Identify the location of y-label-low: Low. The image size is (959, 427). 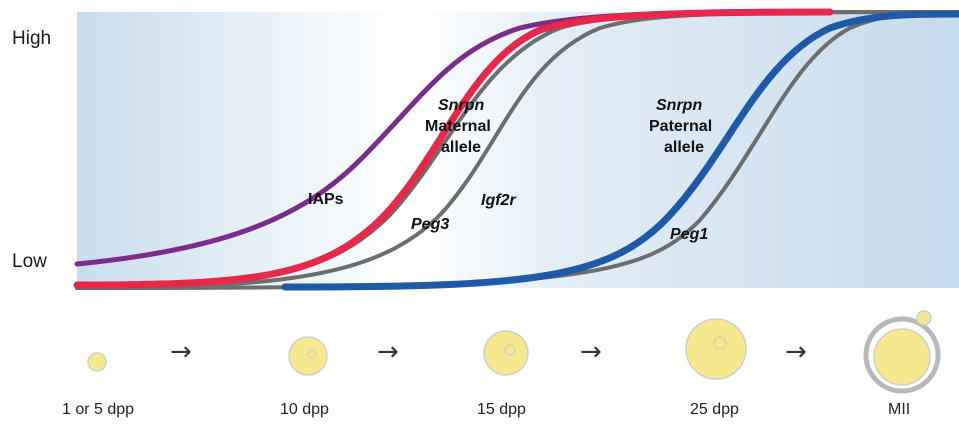
(29, 261).